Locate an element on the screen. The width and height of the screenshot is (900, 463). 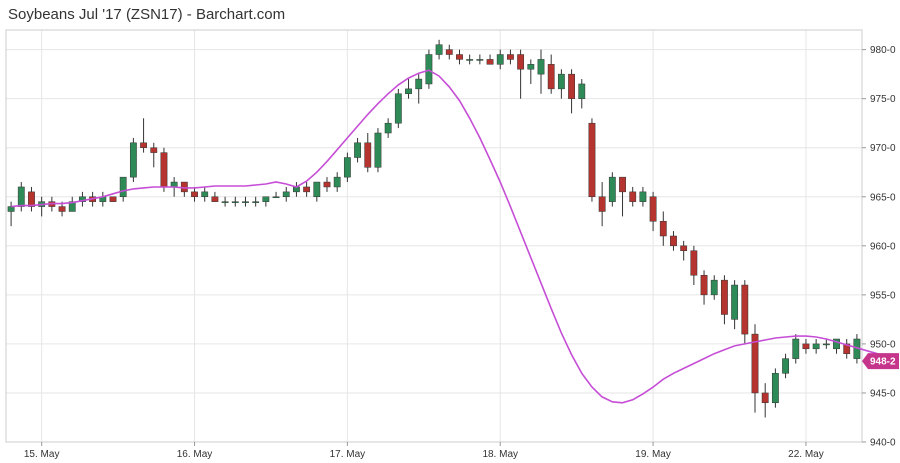
current-price-tag: 948-2 is located at coordinates (880, 361).